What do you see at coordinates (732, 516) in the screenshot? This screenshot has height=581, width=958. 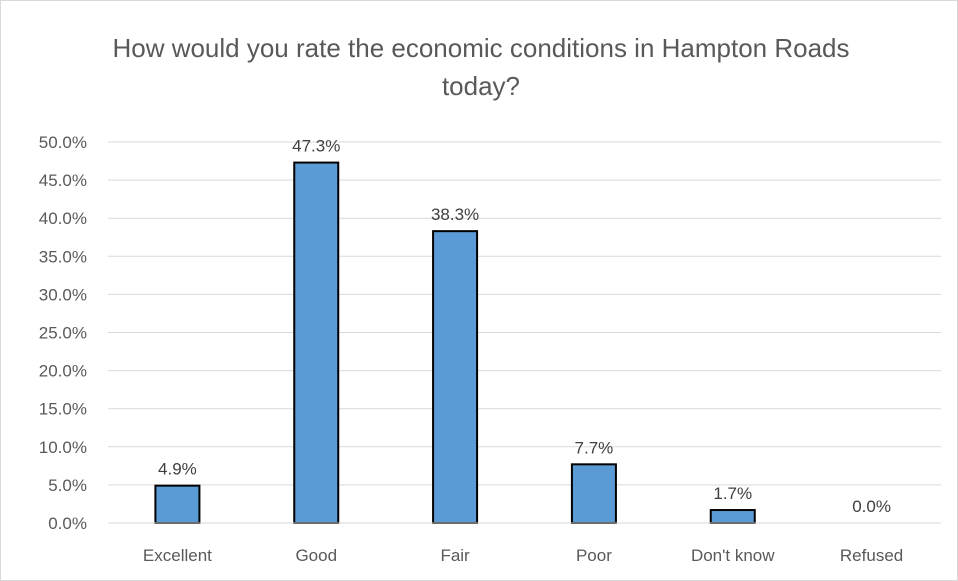 I see `bar-don-t-know` at bounding box center [732, 516].